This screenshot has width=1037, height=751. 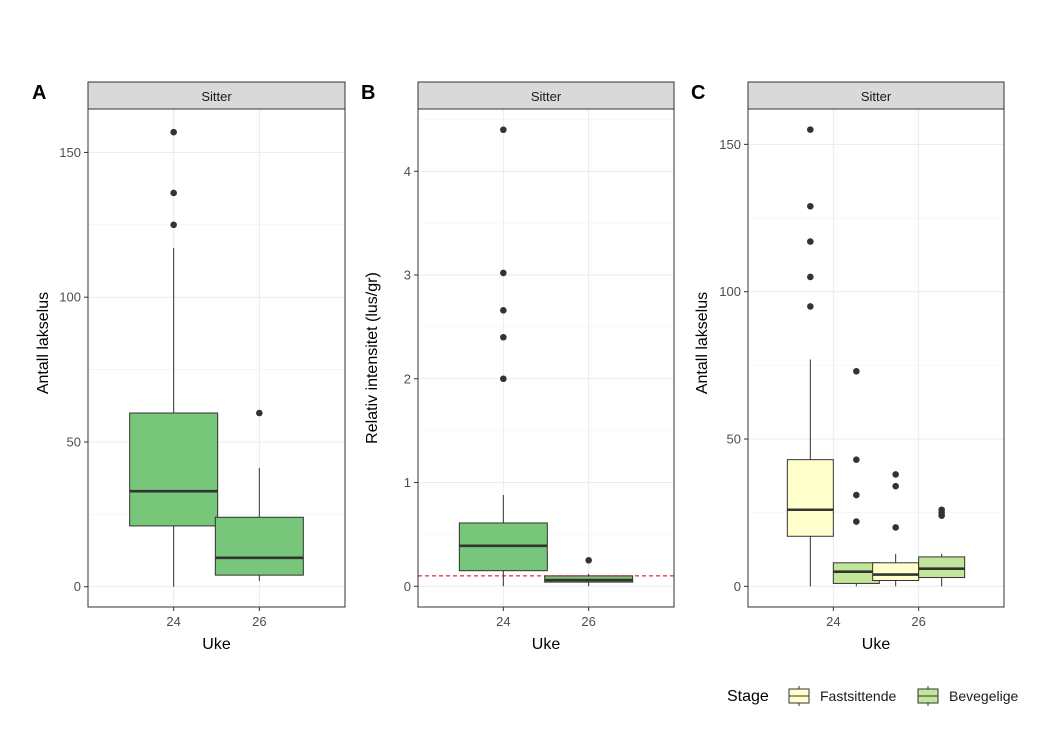 I want to click on legend-title: Stage, so click(x=748, y=696).